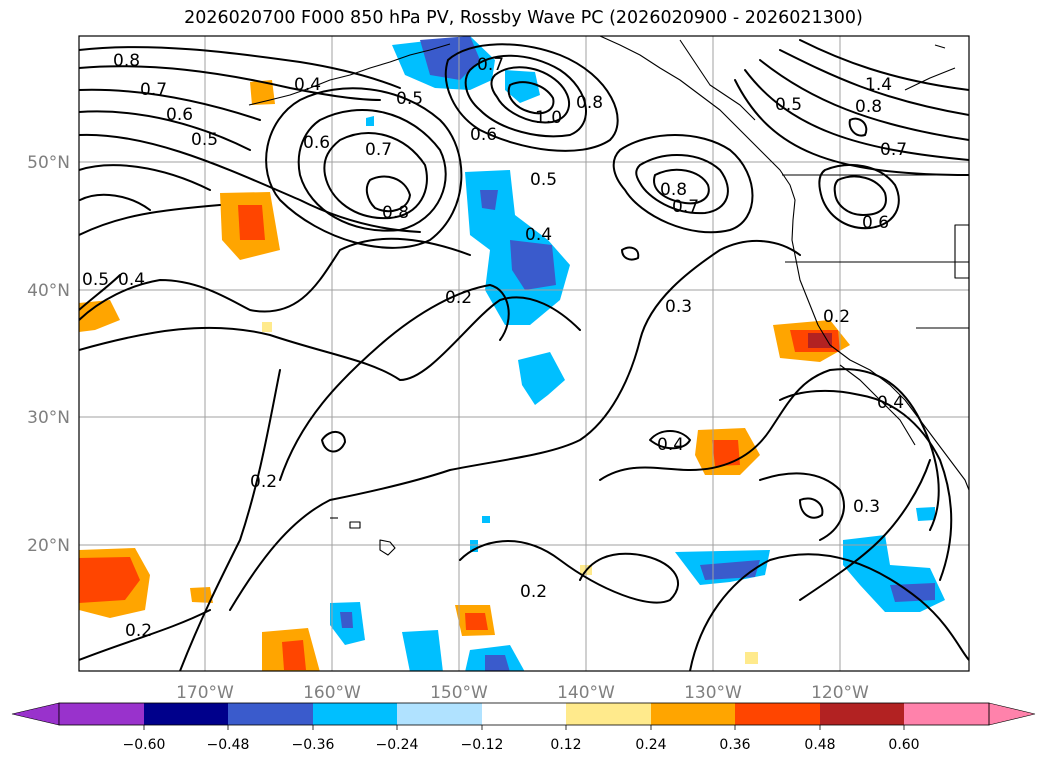 The width and height of the screenshot is (1047, 765). I want to click on colorbar-tick-label: −0.12, so click(482, 745).